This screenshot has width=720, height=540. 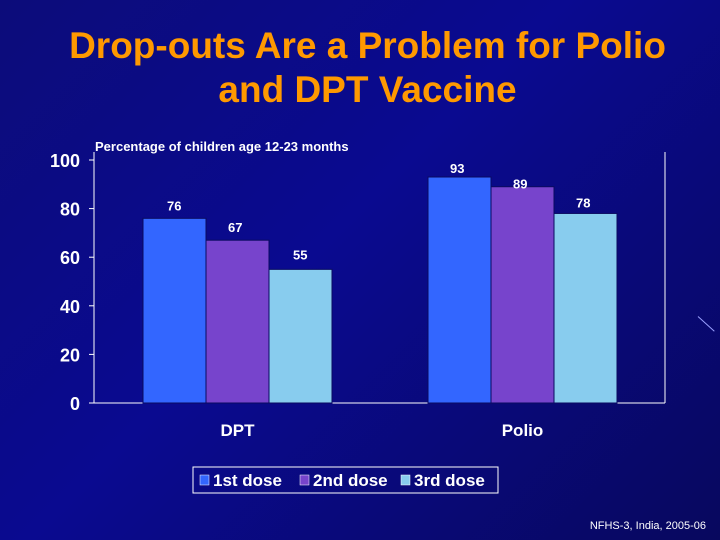 I want to click on x-tick-label: DPT, so click(x=238, y=430).